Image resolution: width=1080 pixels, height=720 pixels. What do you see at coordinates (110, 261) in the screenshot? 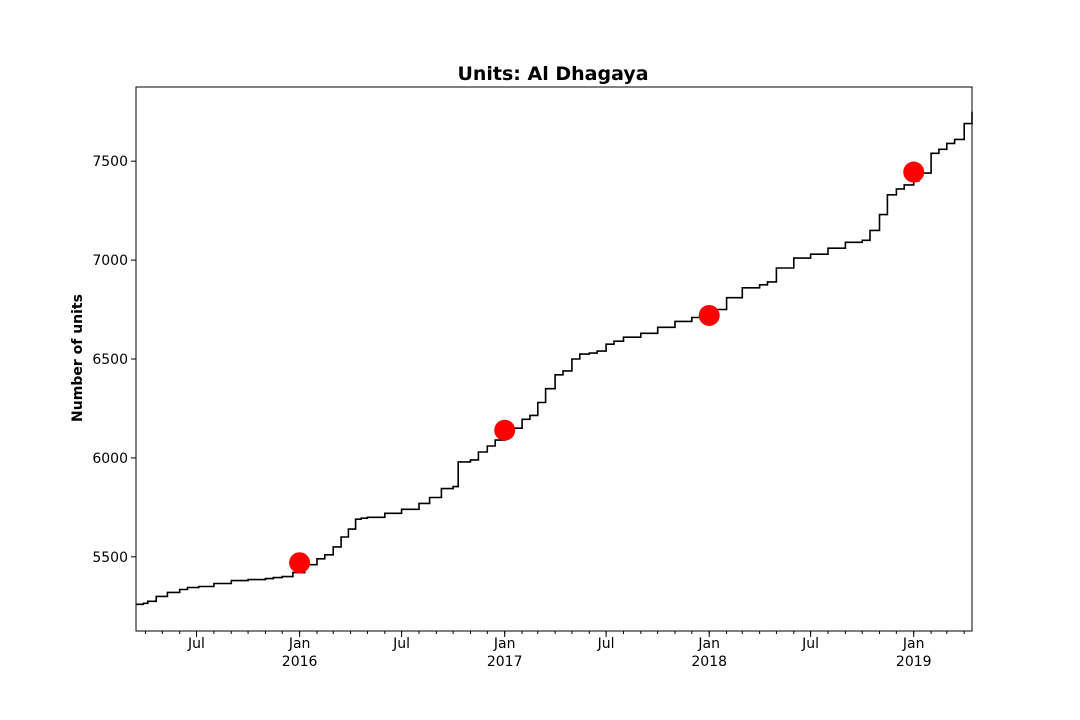
I see `y-tick-label: 7000` at bounding box center [110, 261].